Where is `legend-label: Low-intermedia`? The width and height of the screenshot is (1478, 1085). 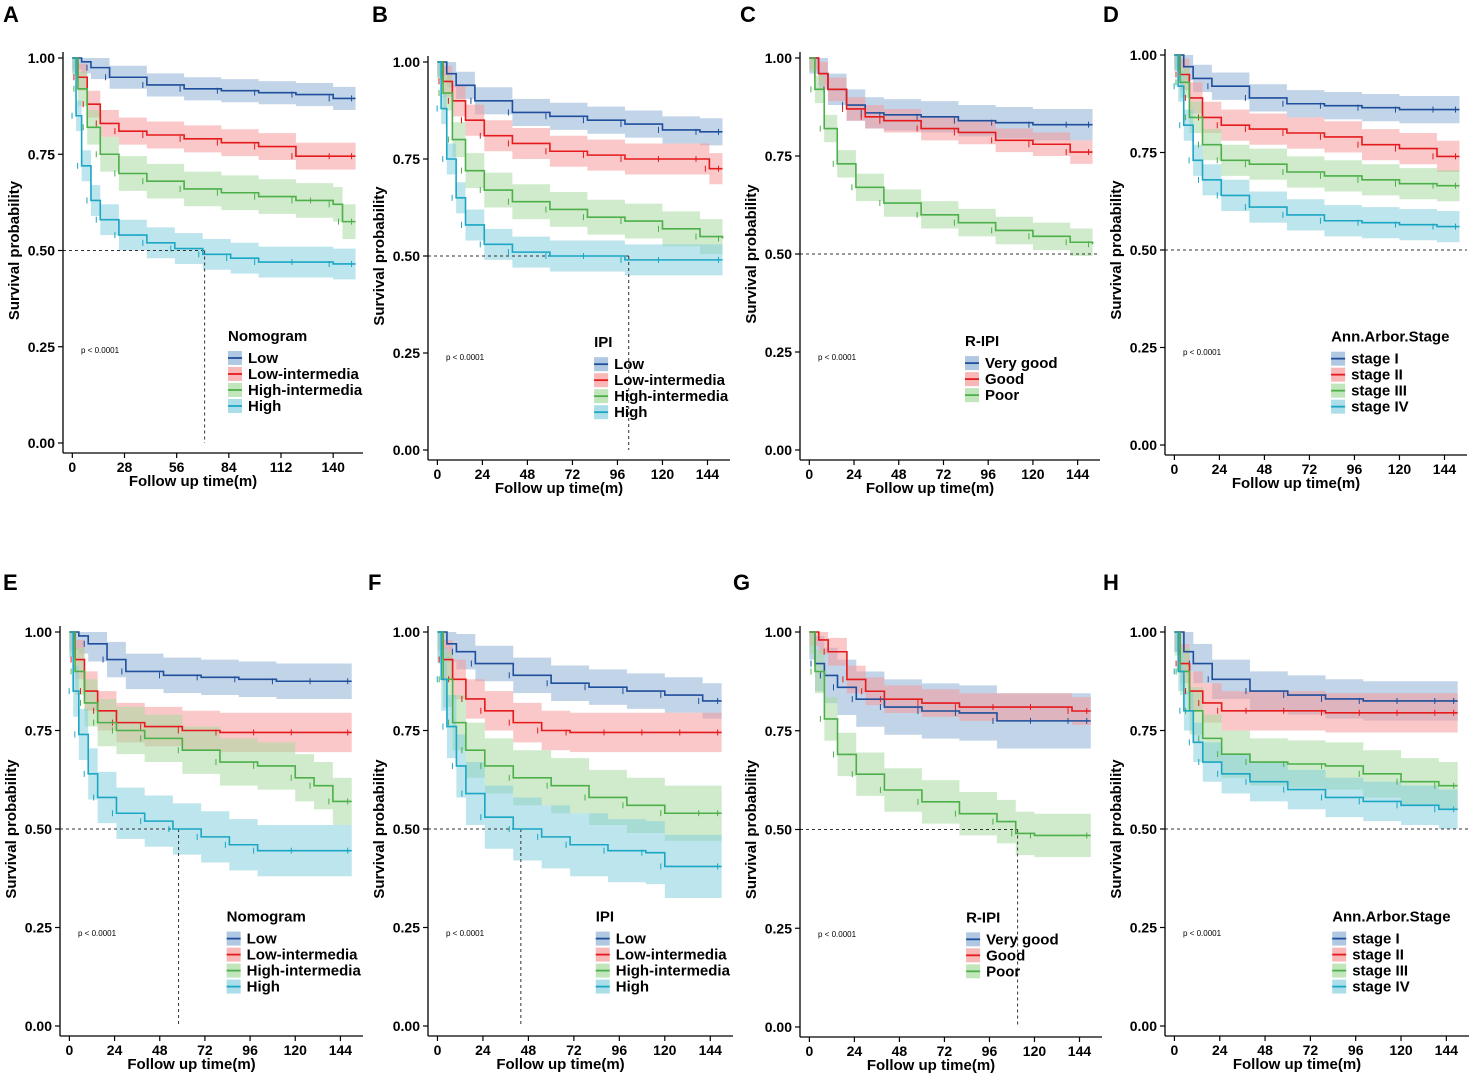 legend-label: Low-intermedia is located at coordinates (672, 955).